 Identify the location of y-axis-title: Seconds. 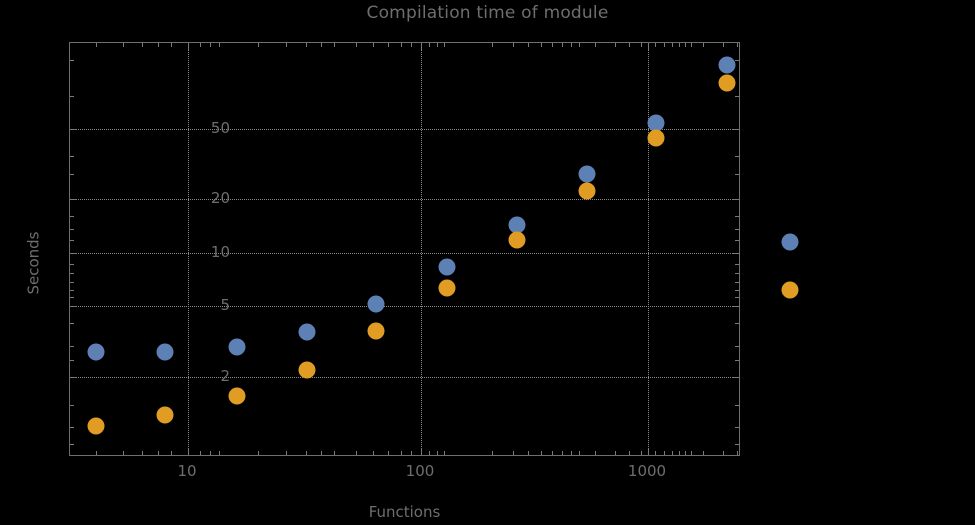
(33, 262).